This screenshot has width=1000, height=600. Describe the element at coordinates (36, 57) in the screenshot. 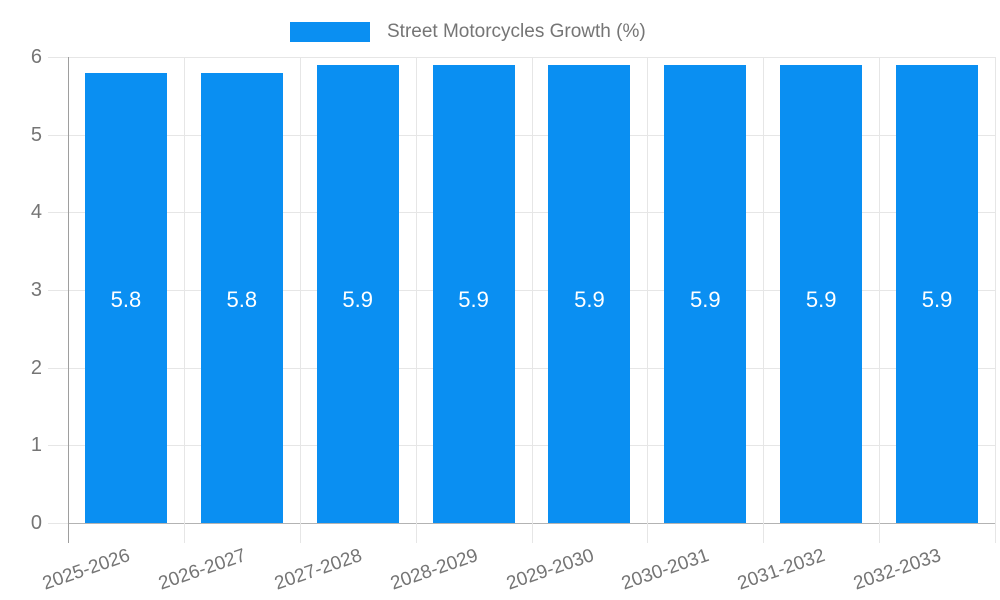

I see `y-axis-tick-label: 6` at that location.